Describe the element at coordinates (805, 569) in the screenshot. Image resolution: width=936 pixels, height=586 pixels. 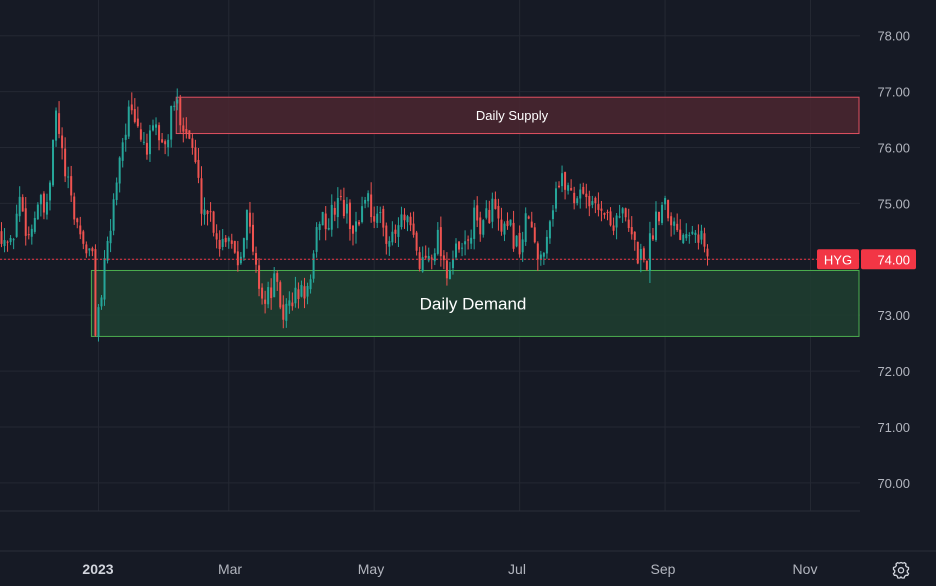
I see `x-tick-label: Nov` at that location.